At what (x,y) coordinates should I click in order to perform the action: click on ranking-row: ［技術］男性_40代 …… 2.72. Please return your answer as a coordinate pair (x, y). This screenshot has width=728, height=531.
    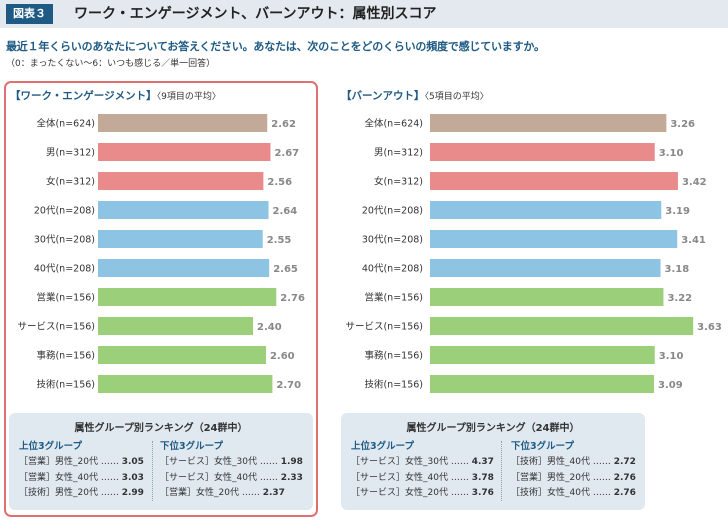
    Looking at the image, I should click on (573, 462).